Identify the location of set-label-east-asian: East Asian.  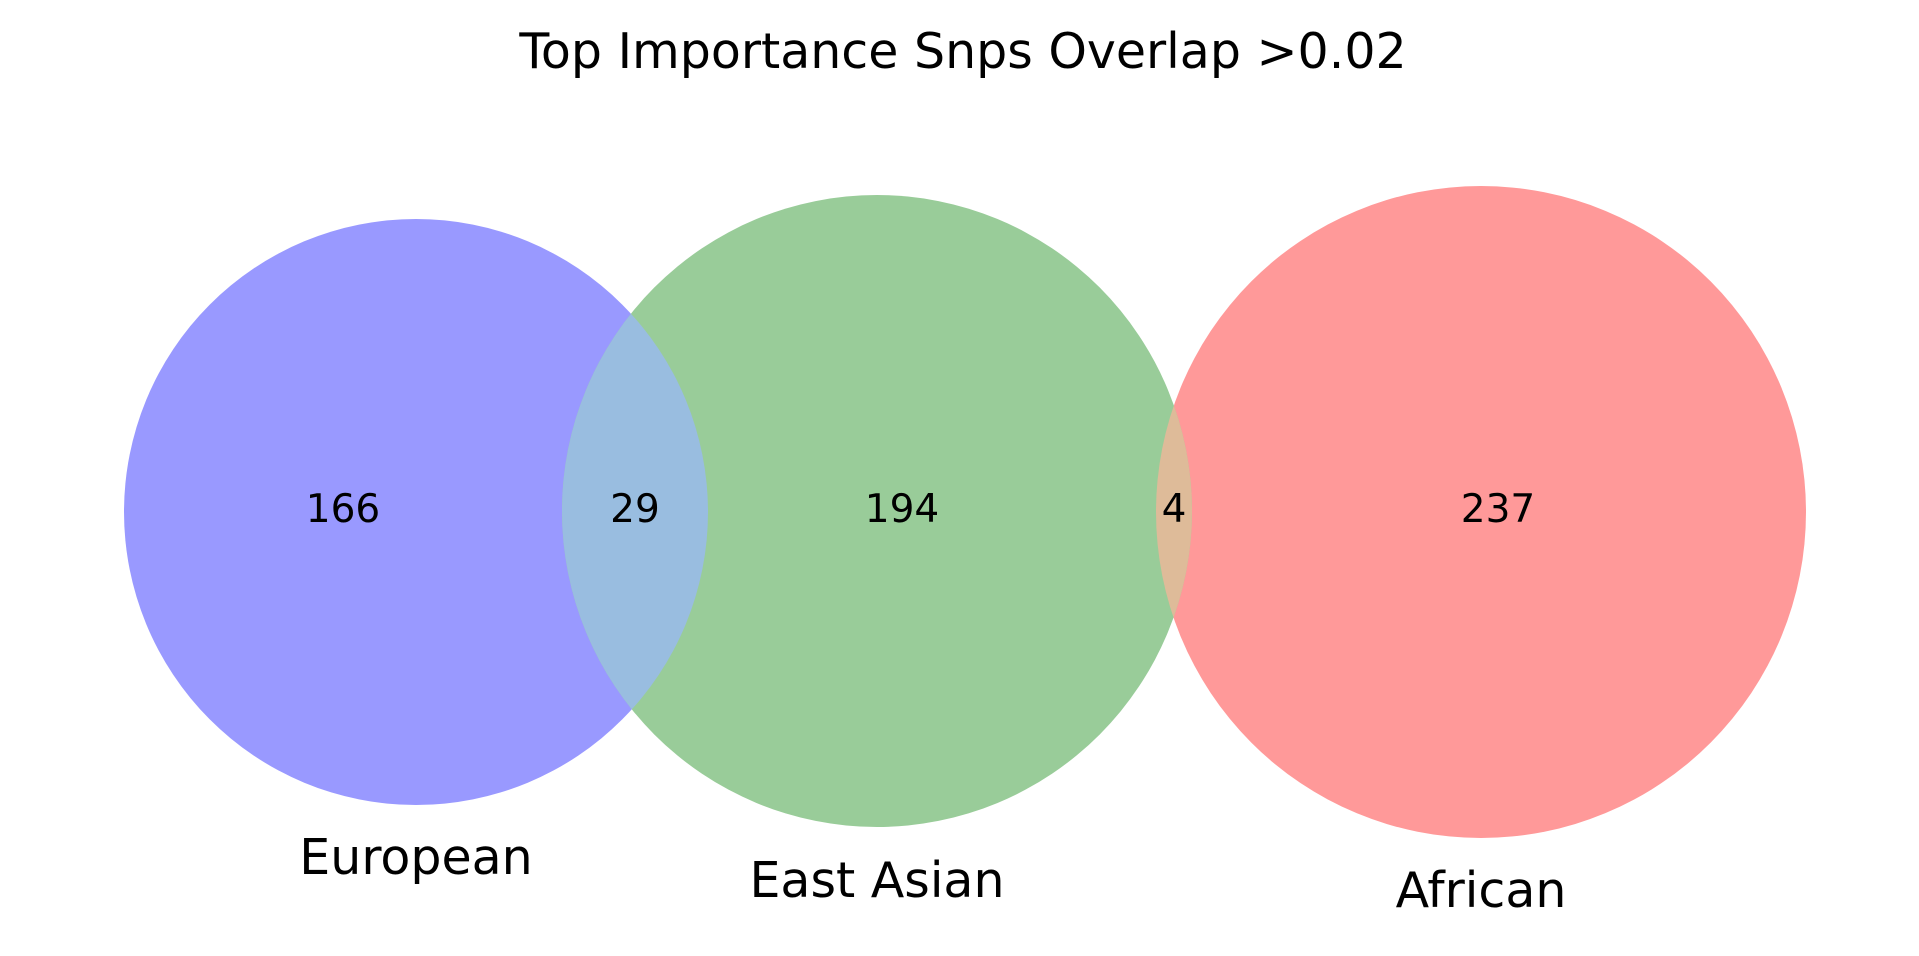
(876, 880).